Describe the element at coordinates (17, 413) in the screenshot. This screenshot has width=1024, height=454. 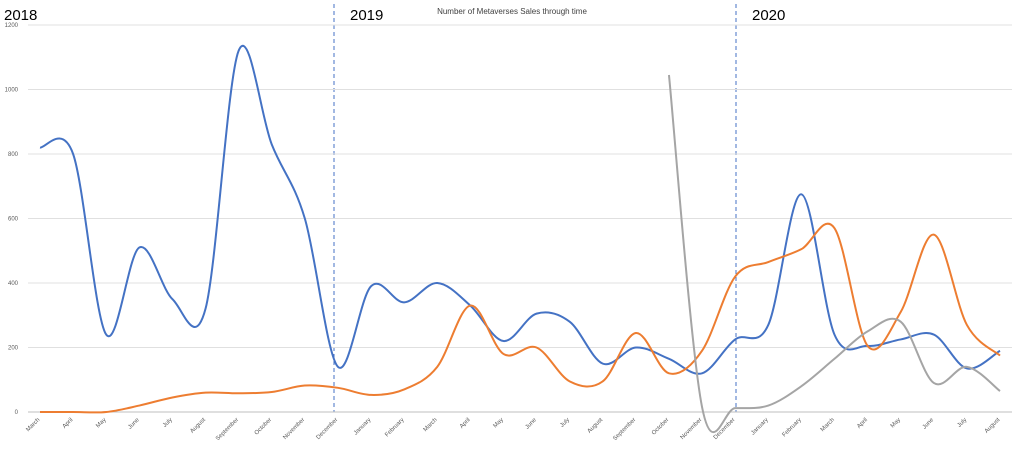
I see `y-tick-label: 0` at that location.